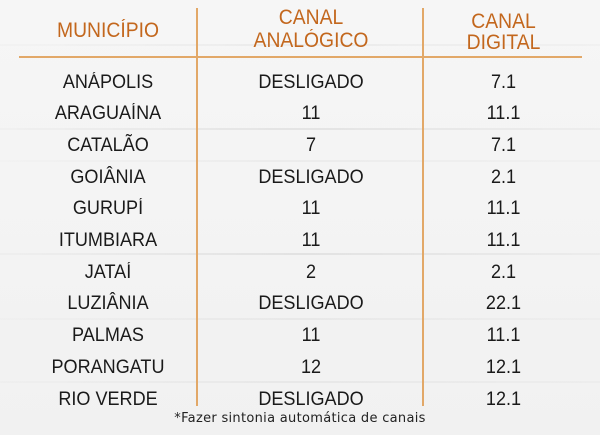 The height and width of the screenshot is (435, 600). Describe the element at coordinates (108, 30) in the screenshot. I see `header-municipio: MUNICÍPIO` at that location.